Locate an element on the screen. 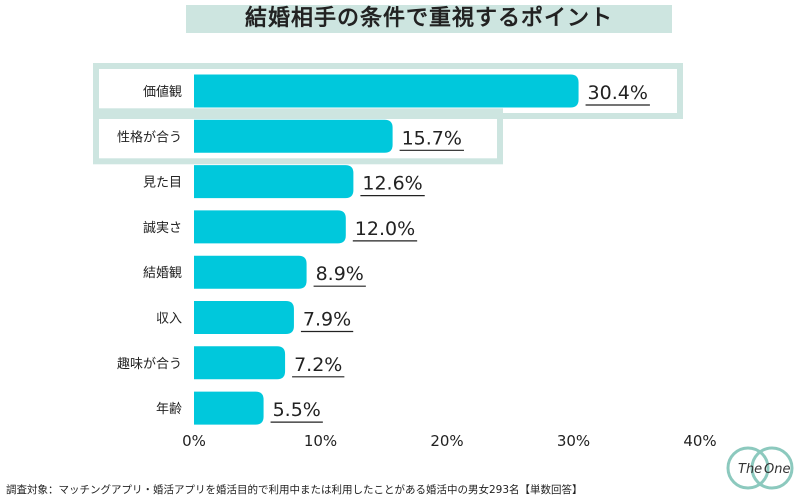 The image size is (800, 500). category-label: 性格が合う is located at coordinates (149, 137).